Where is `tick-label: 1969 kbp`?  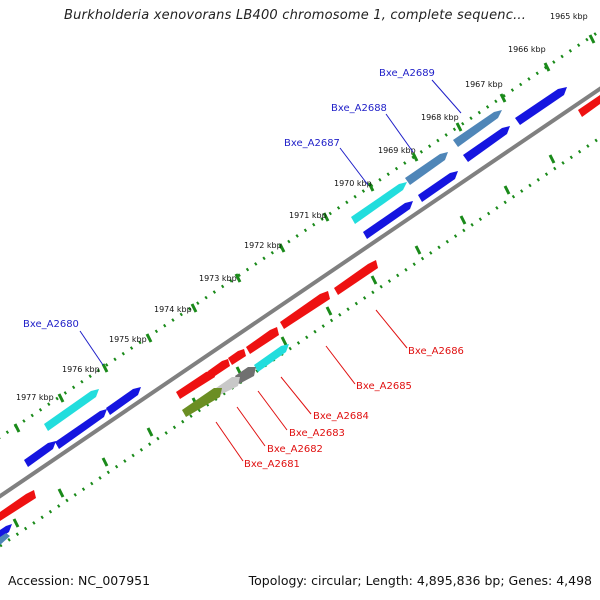 tick-label: 1969 kbp is located at coordinates (397, 150).